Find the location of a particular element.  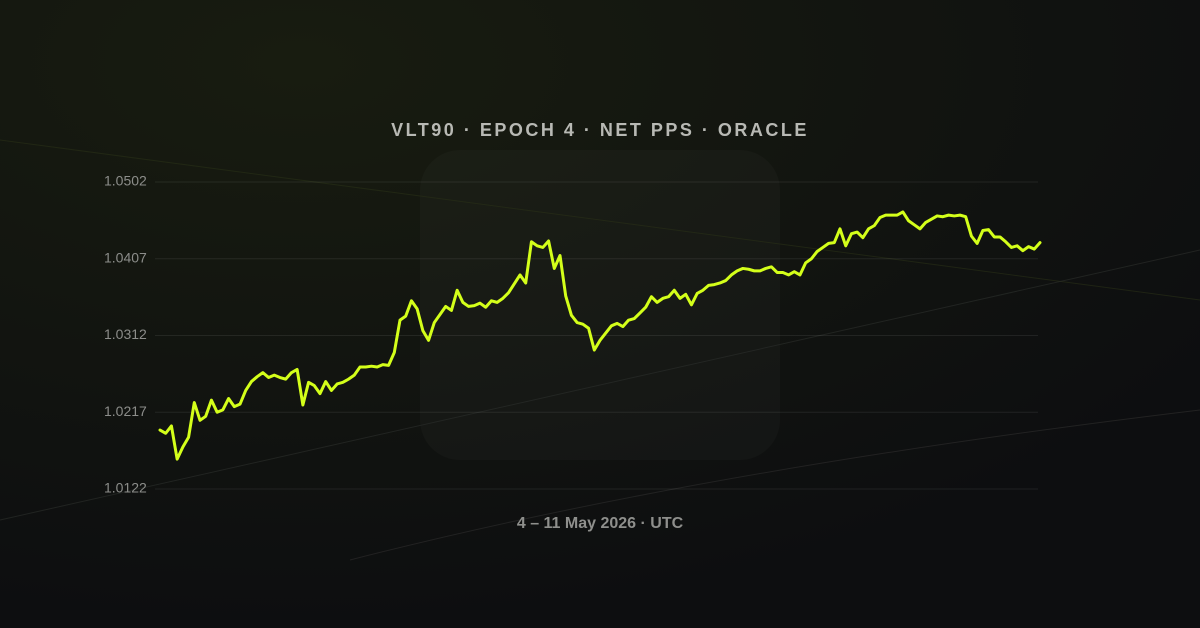

chart-title: VLT90 · EPOCH 4 · NET PPS · ORACLE is located at coordinates (600, 130).